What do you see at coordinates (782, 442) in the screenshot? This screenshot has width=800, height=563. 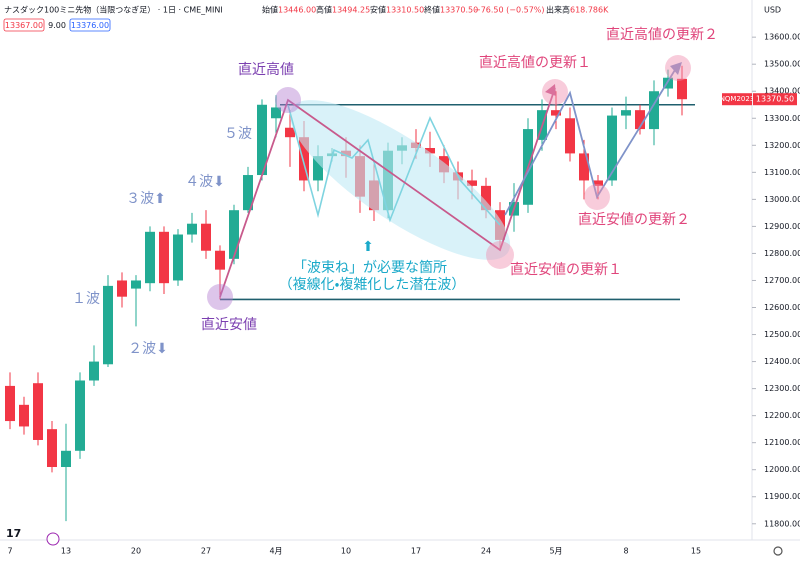 I see `y-tick-label: 12100.00` at bounding box center [782, 442].